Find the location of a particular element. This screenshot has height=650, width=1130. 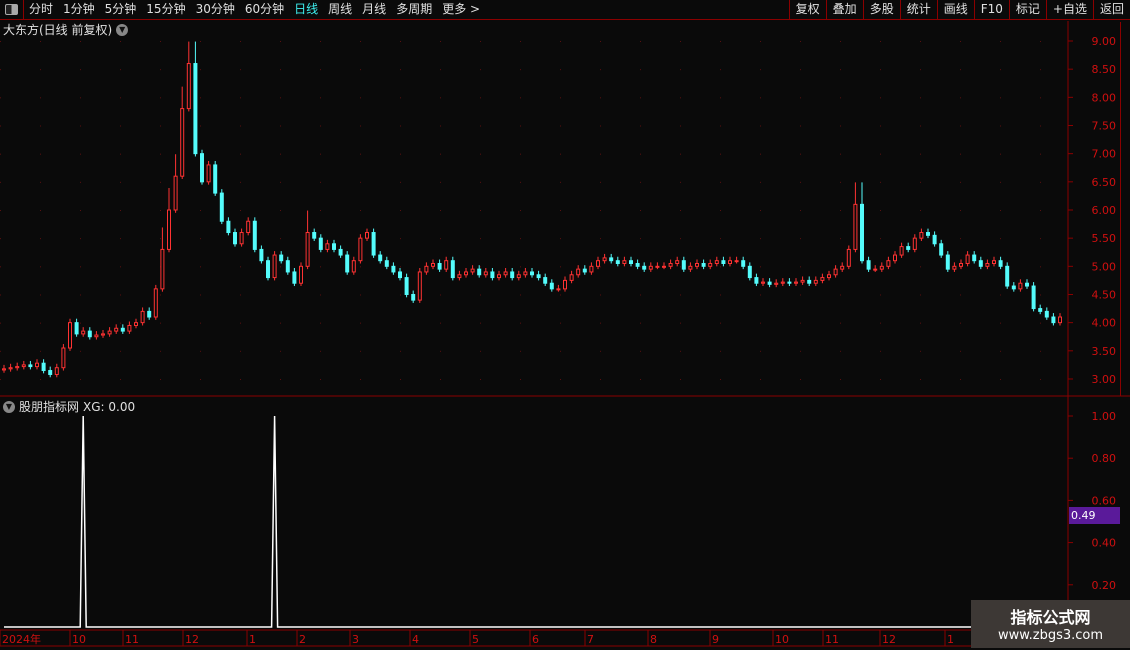

toolbar-button: 标记 is located at coordinates (1027, 10).